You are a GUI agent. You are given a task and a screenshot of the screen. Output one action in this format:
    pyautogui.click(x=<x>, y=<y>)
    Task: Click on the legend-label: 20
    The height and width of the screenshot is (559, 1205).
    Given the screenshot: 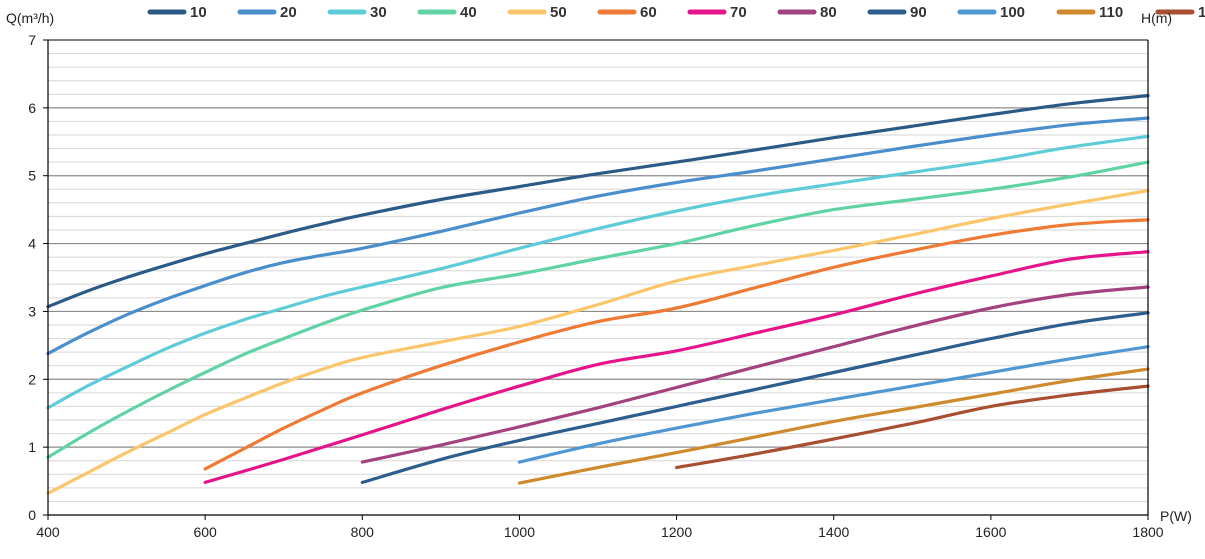 What is the action you would take?
    pyautogui.click(x=288, y=12)
    